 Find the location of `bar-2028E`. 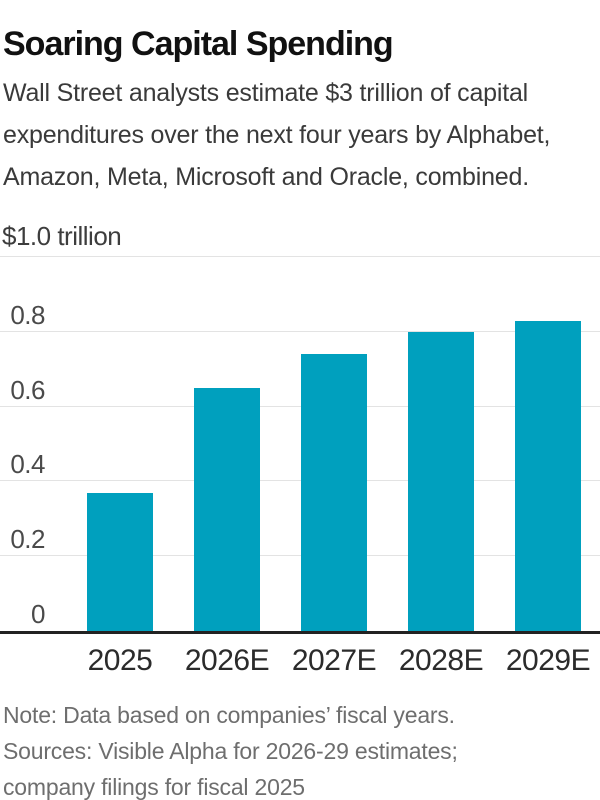

bar-2028E is located at coordinates (441, 481).